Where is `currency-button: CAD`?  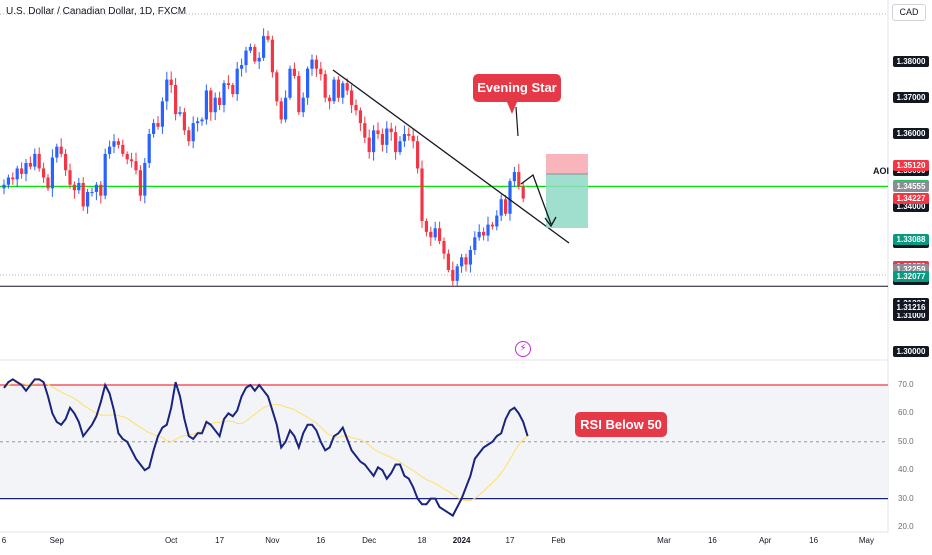
currency-button: CAD is located at coordinates (909, 12).